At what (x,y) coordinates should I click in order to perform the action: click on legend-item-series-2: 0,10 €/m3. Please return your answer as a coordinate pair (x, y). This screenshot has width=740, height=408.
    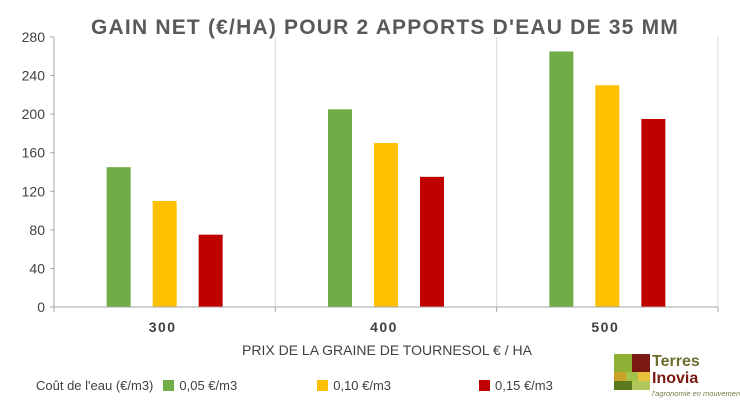
    Looking at the image, I should click on (354, 385).